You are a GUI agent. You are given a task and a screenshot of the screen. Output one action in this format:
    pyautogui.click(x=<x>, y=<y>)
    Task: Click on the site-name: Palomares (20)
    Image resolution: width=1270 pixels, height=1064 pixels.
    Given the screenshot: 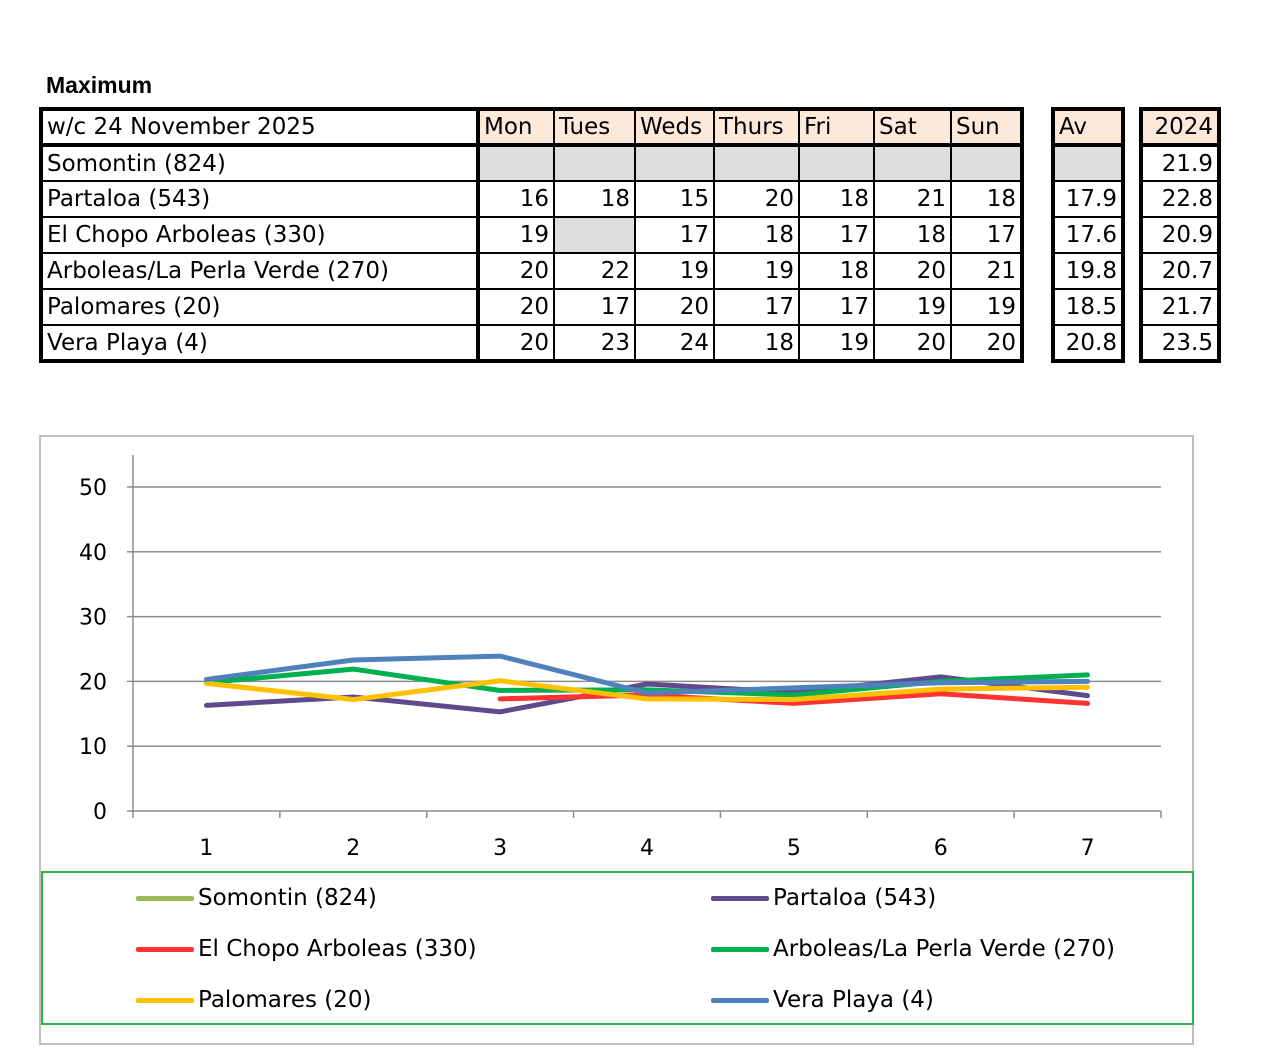 What is the action you would take?
    pyautogui.click(x=260, y=307)
    